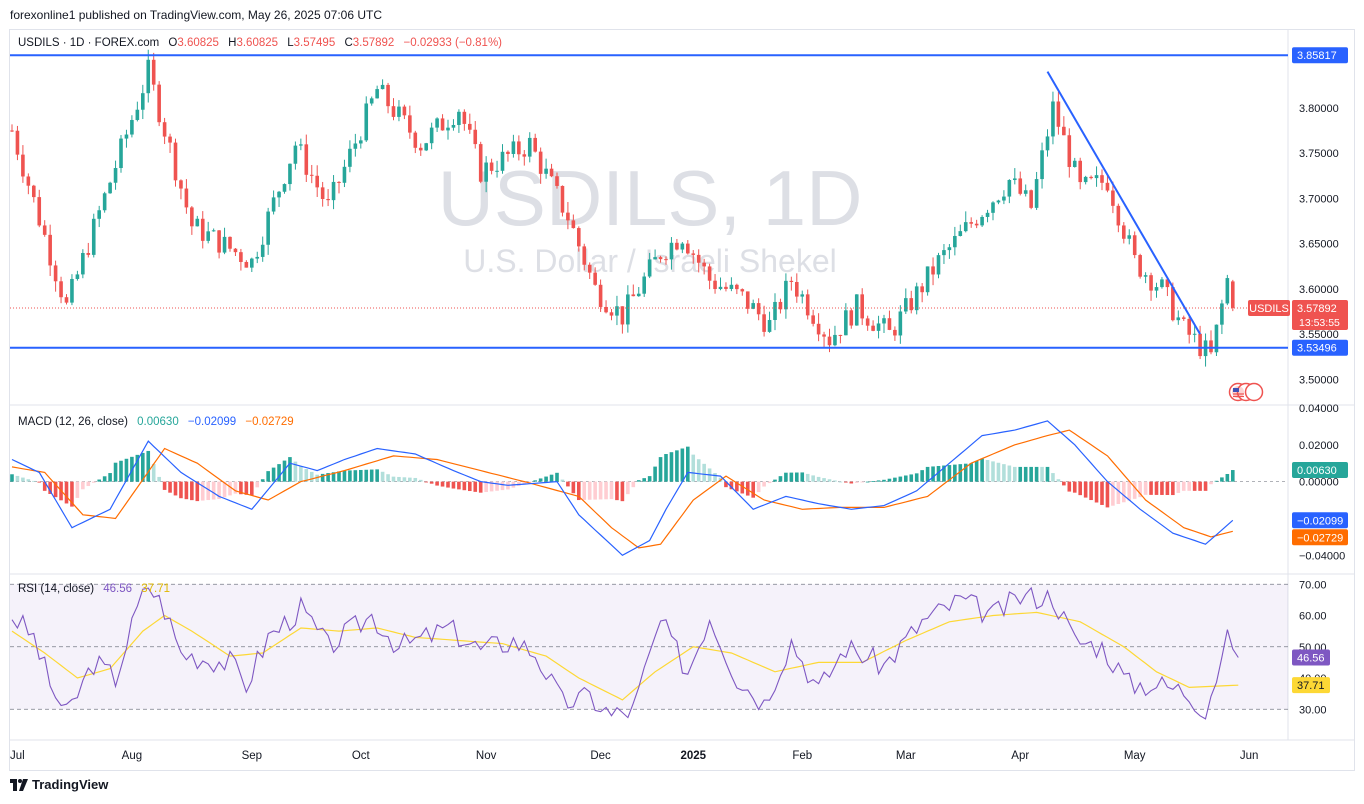  I want to click on us-event-icon, so click(1246, 392).